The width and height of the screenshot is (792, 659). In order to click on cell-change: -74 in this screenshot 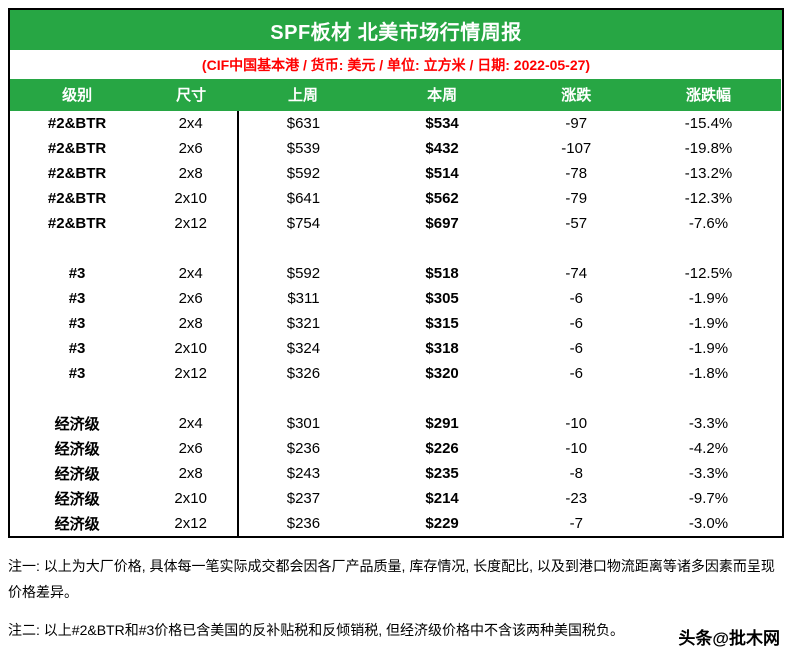, I will do `click(576, 273)`.